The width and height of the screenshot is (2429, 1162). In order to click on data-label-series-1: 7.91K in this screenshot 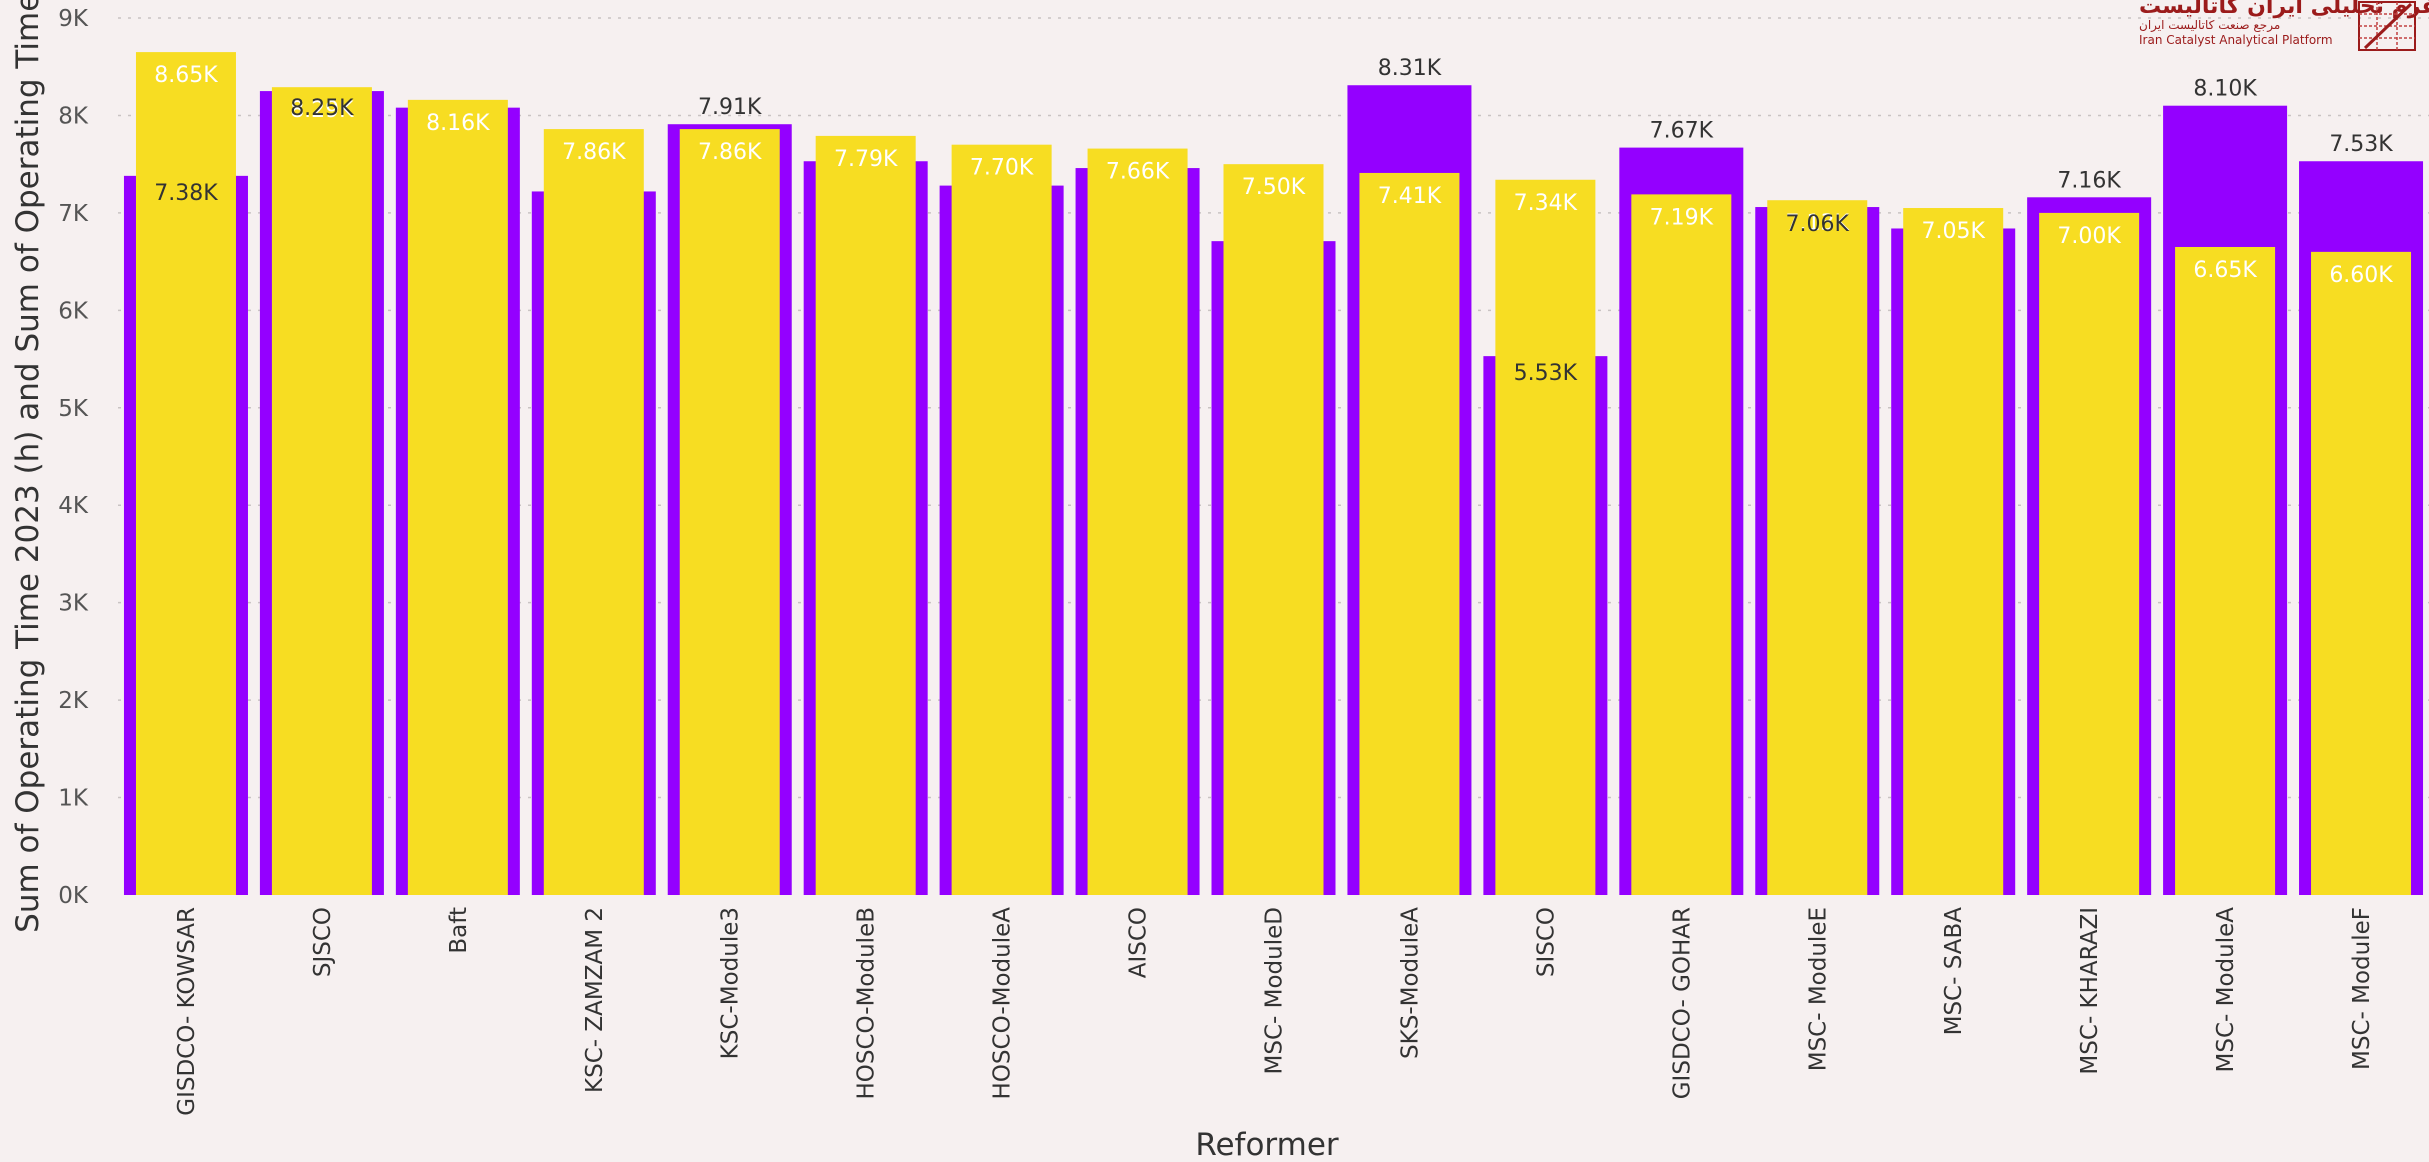, I will do `click(730, 107)`.